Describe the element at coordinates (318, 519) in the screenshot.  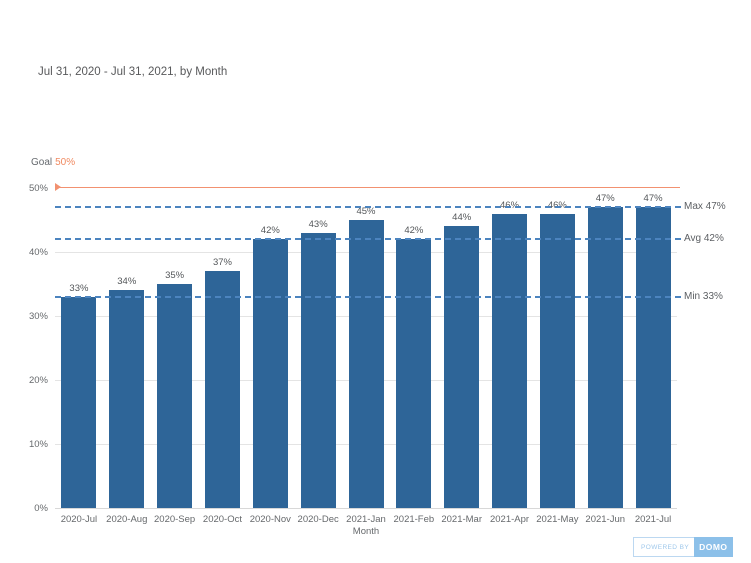
I see `x-axis-tick-label-2020-Dec: 2020-Dec` at that location.